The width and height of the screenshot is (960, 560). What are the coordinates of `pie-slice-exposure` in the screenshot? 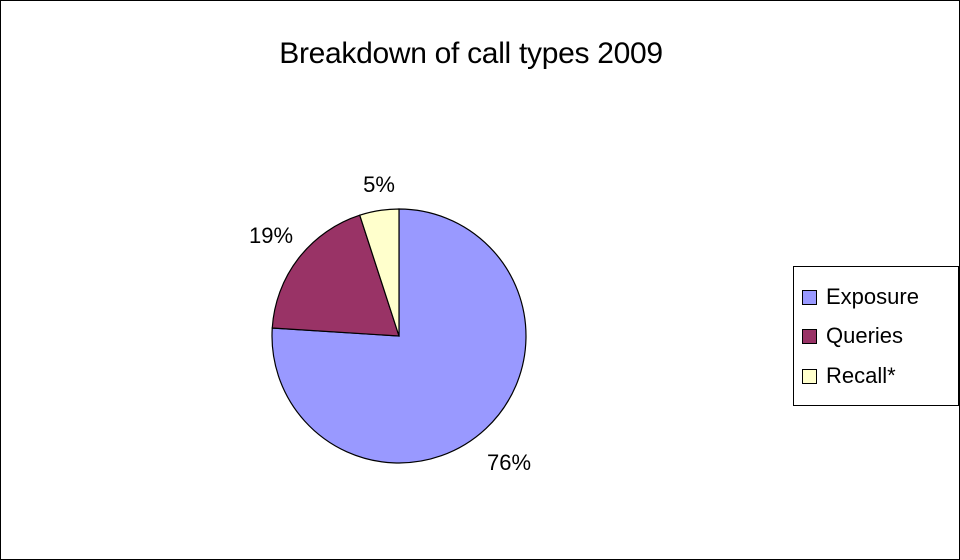 It's located at (399, 336).